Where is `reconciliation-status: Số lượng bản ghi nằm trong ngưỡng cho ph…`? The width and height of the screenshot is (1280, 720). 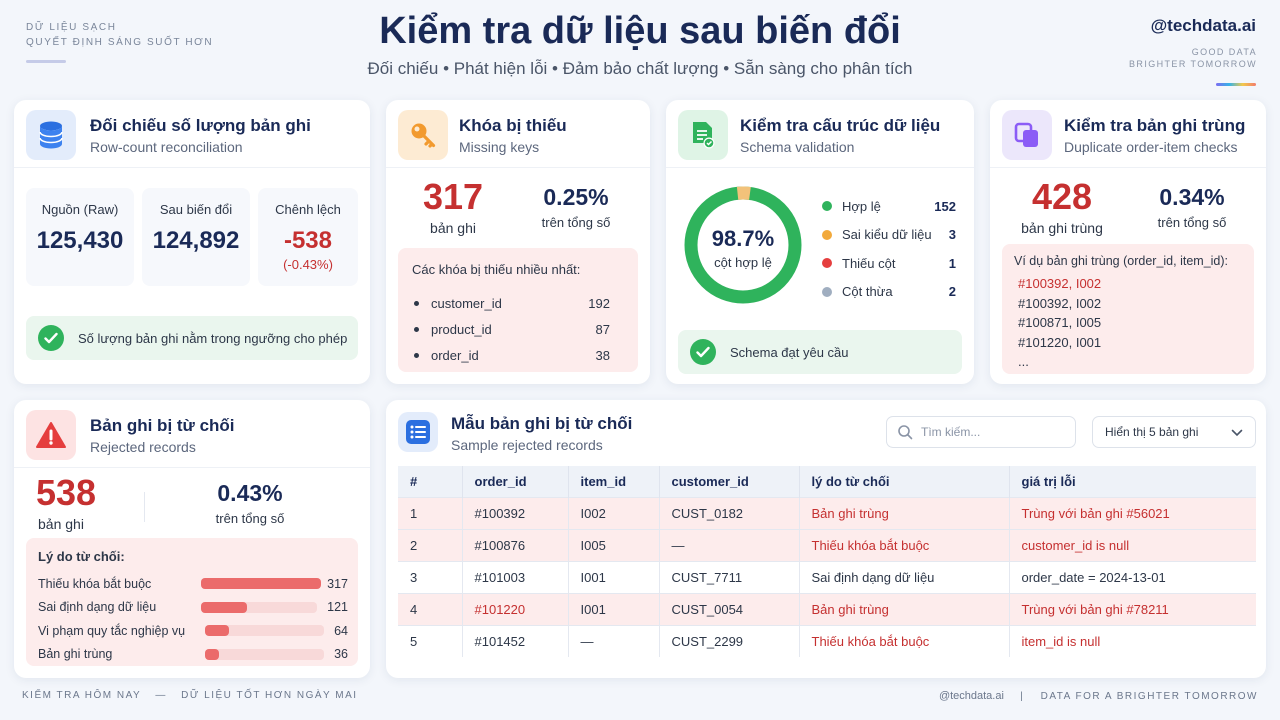 reconciliation-status: Số lượng bản ghi nằm trong ngưỡng cho ph… is located at coordinates (192, 338).